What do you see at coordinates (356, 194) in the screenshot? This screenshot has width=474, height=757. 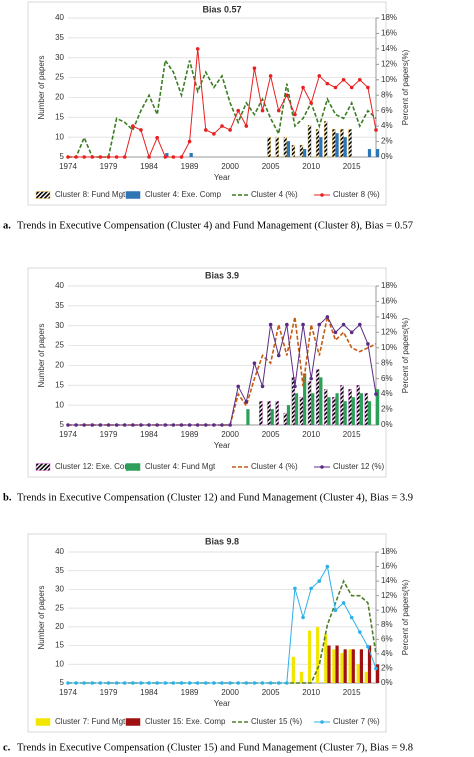 I see `legend-label: Cluster 8 (%)` at bounding box center [356, 194].